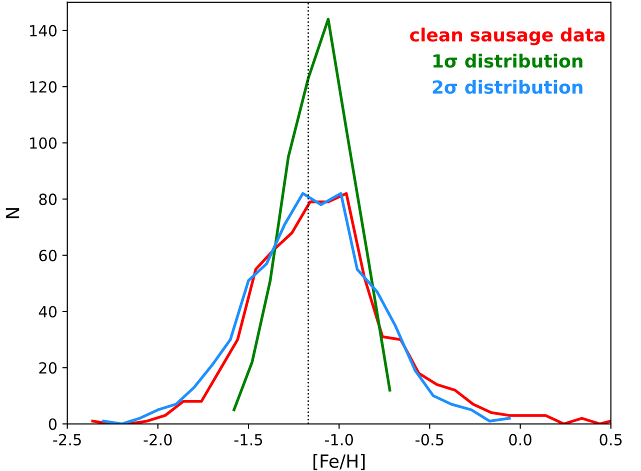 The height and width of the screenshot is (471, 641). I want to click on text: 2σ distribution, so click(507, 87).